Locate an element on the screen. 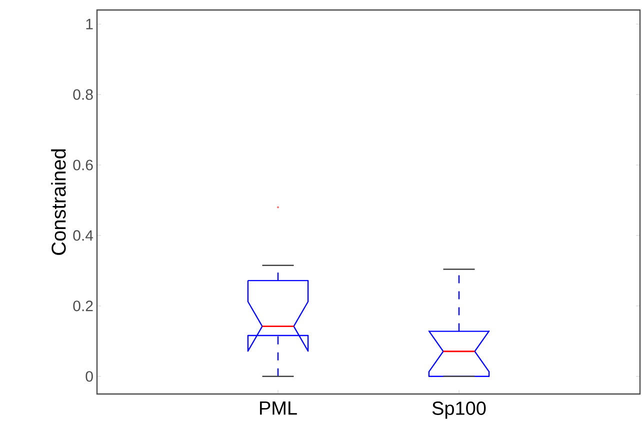  y-axis-title: Constrained is located at coordinates (58, 202).